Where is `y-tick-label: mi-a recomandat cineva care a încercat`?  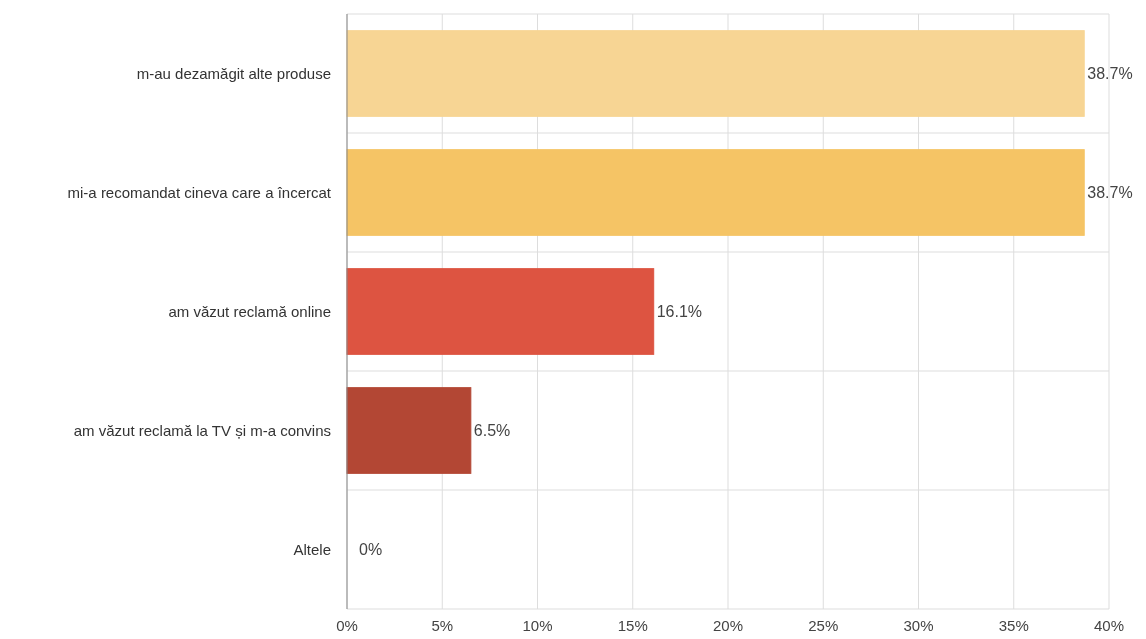
y-tick-label: mi-a recomandat cineva care a încercat is located at coordinates (199, 192).